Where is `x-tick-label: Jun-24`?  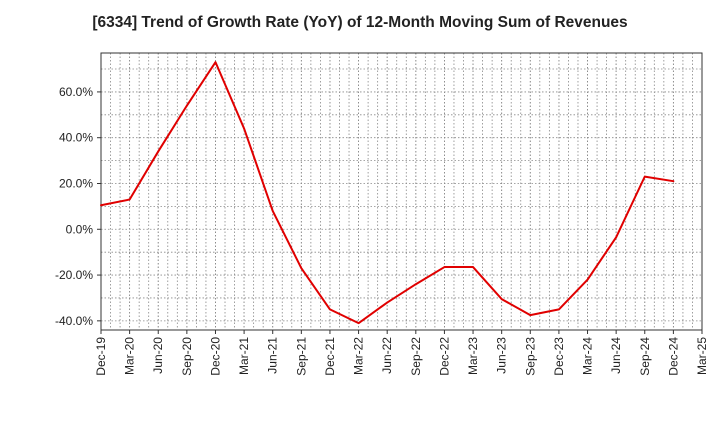
x-tick-label: Jun-24 is located at coordinates (616, 355).